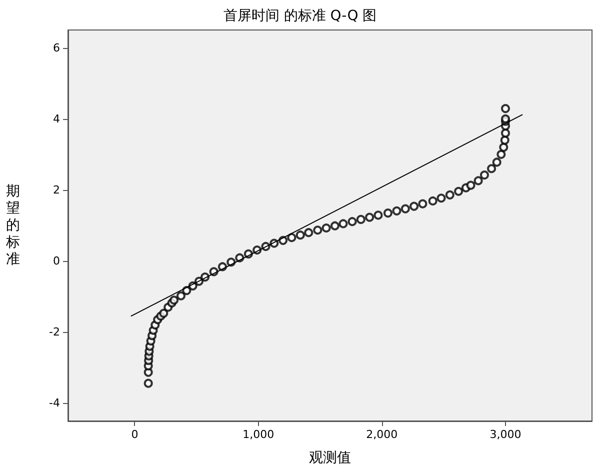 This screenshot has width=600, height=470. What do you see at coordinates (54, 403) in the screenshot?
I see `y-tick-label: -4` at bounding box center [54, 403].